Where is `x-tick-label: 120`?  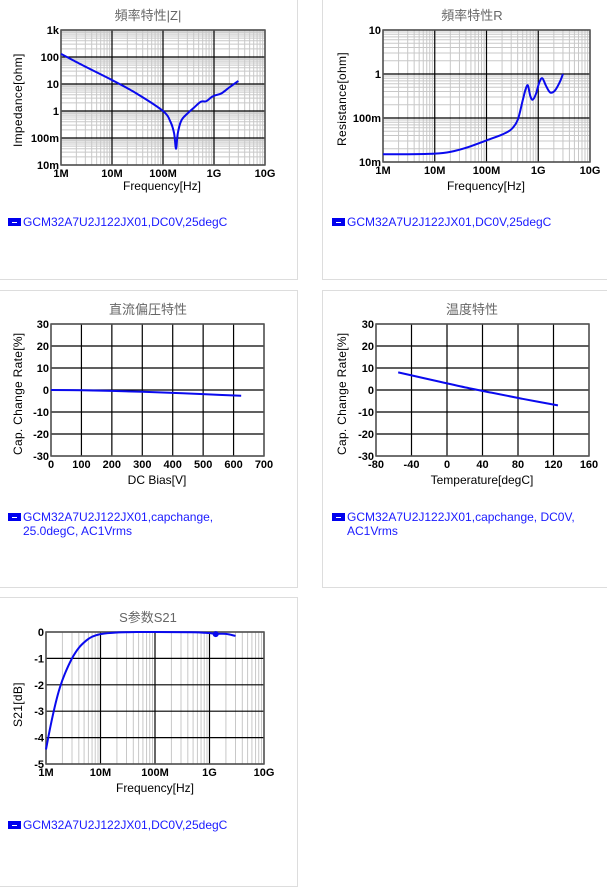 x-tick-label: 120 is located at coordinates (553, 465).